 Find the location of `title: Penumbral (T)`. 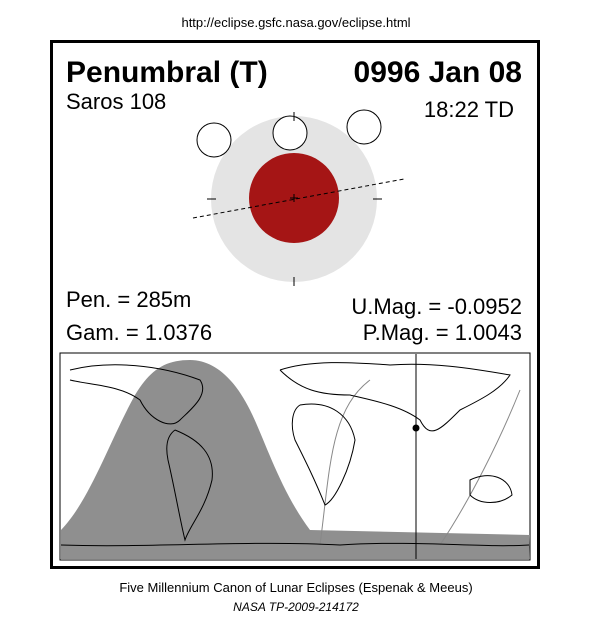

title: Penumbral (T) is located at coordinates (167, 72).